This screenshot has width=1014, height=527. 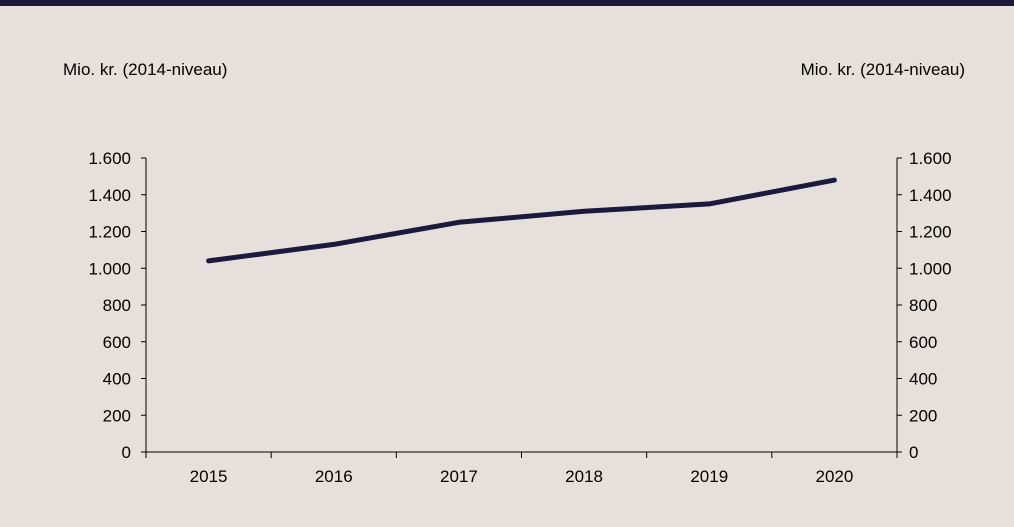 What do you see at coordinates (835, 476) in the screenshot?
I see `x-tick-label: 2020` at bounding box center [835, 476].